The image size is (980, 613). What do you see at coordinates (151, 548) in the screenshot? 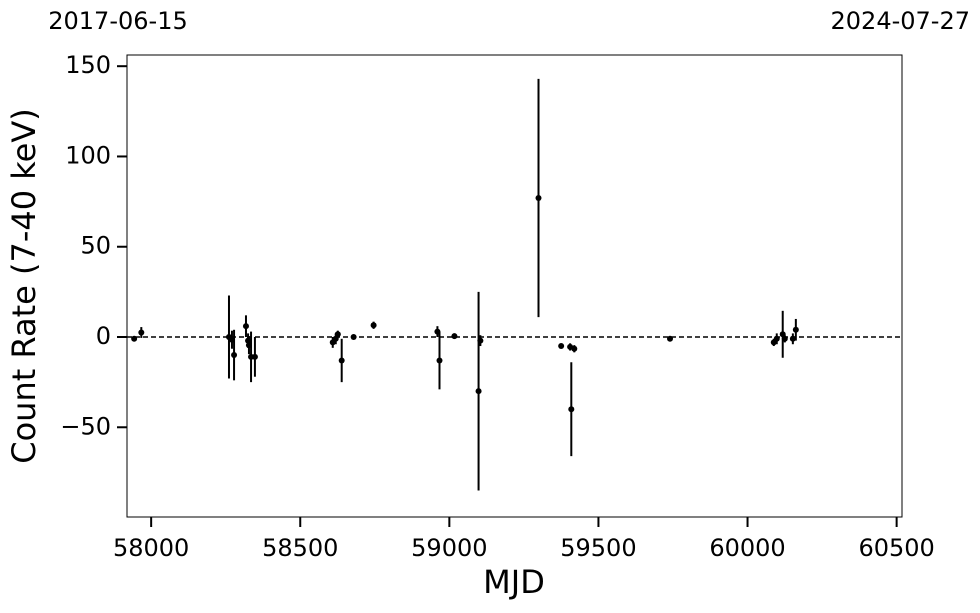
I see `x-tick-label: 58000` at bounding box center [151, 548].